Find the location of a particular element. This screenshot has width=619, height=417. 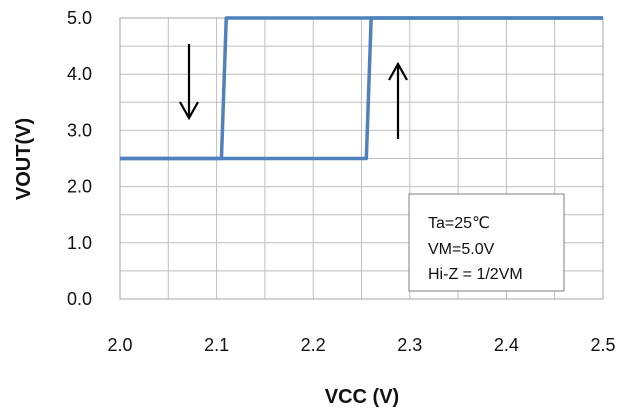

arrow-up-icon-head is located at coordinates (398, 71).